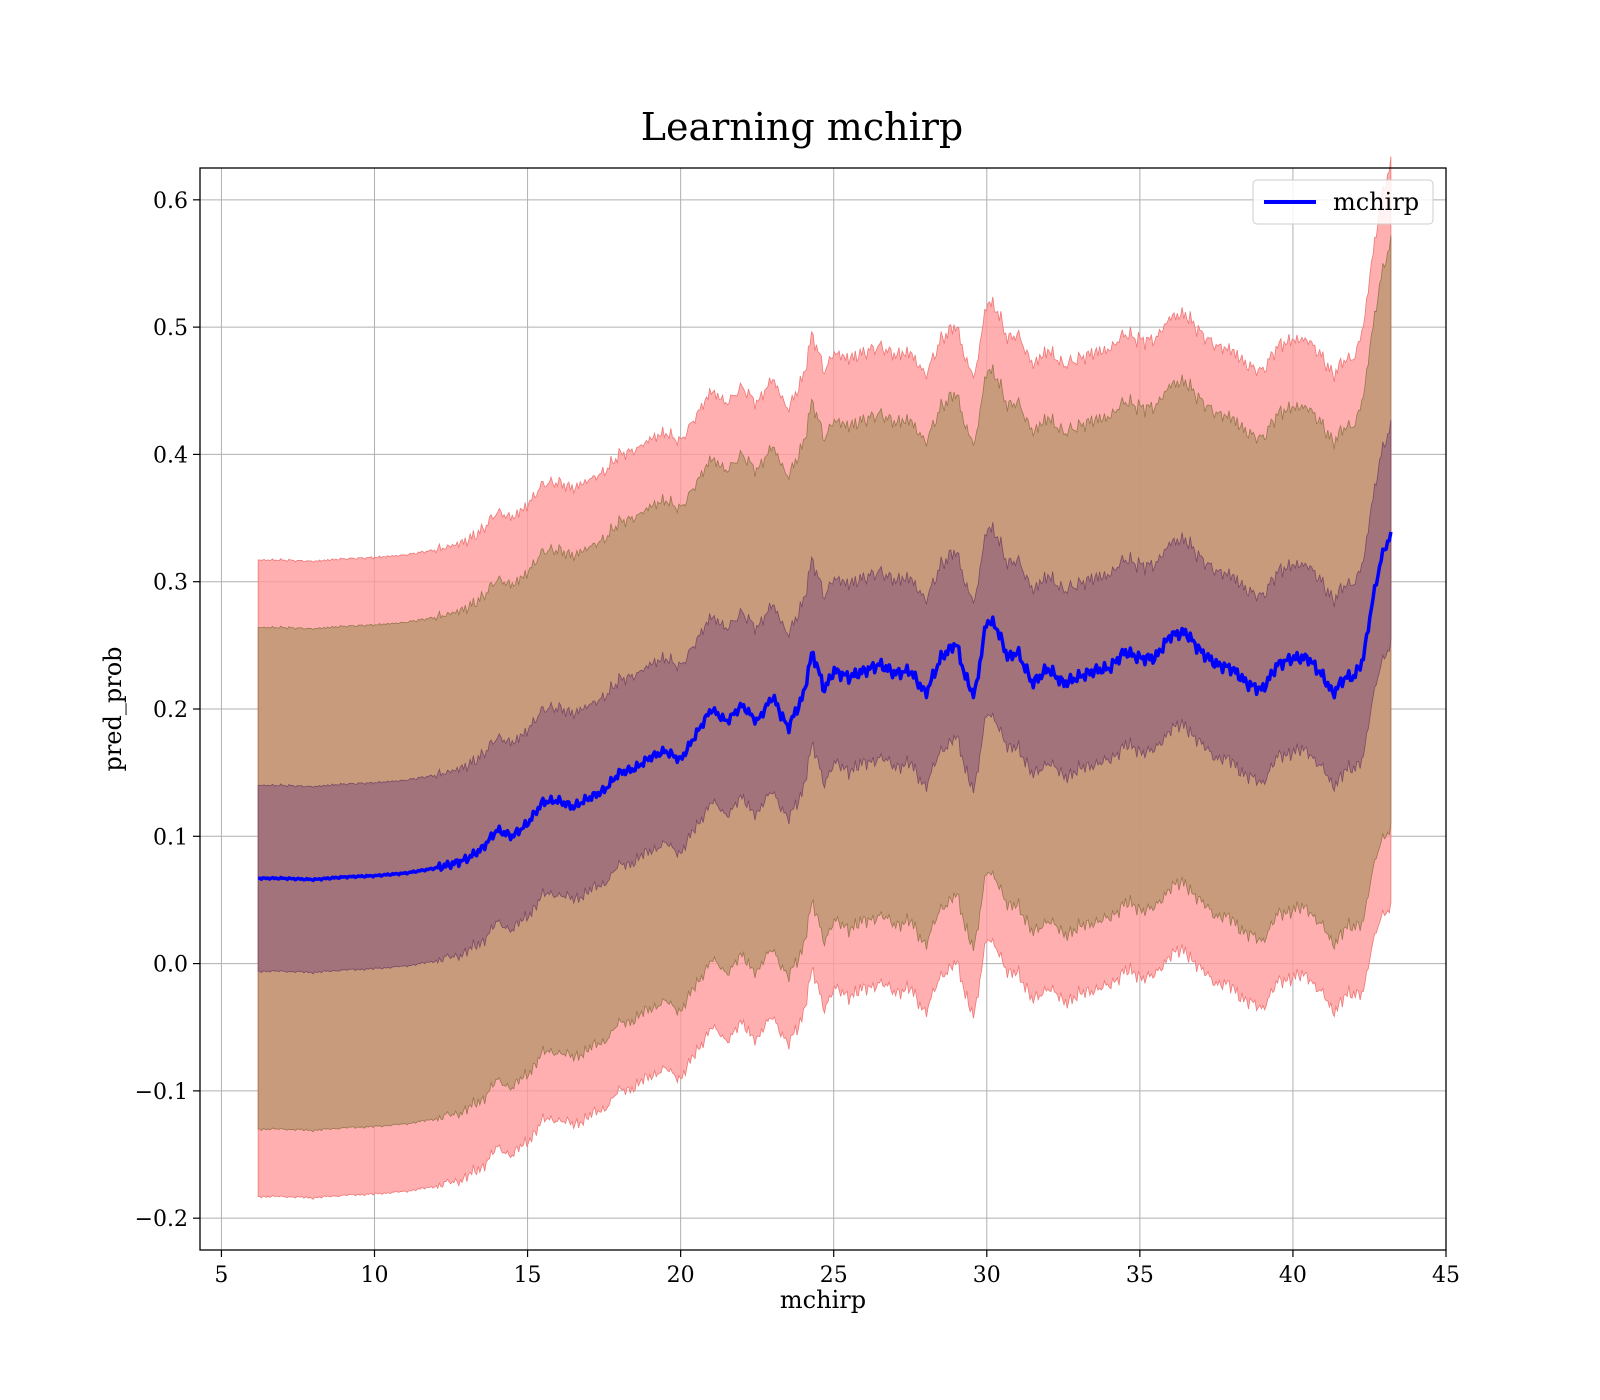 The height and width of the screenshot is (1400, 1600). What do you see at coordinates (221, 1275) in the screenshot?
I see `x-tick-label: 5` at bounding box center [221, 1275].